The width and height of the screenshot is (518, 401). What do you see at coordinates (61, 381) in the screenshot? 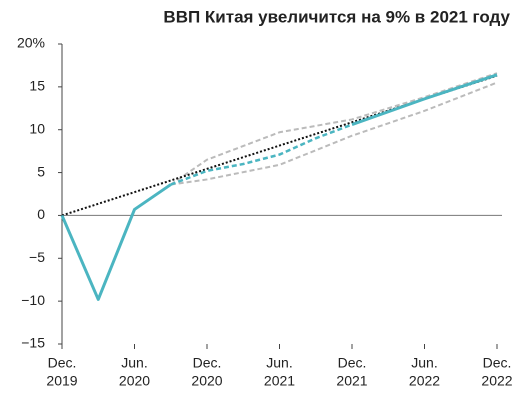
I see `x-tick-label: 2019` at bounding box center [61, 381].